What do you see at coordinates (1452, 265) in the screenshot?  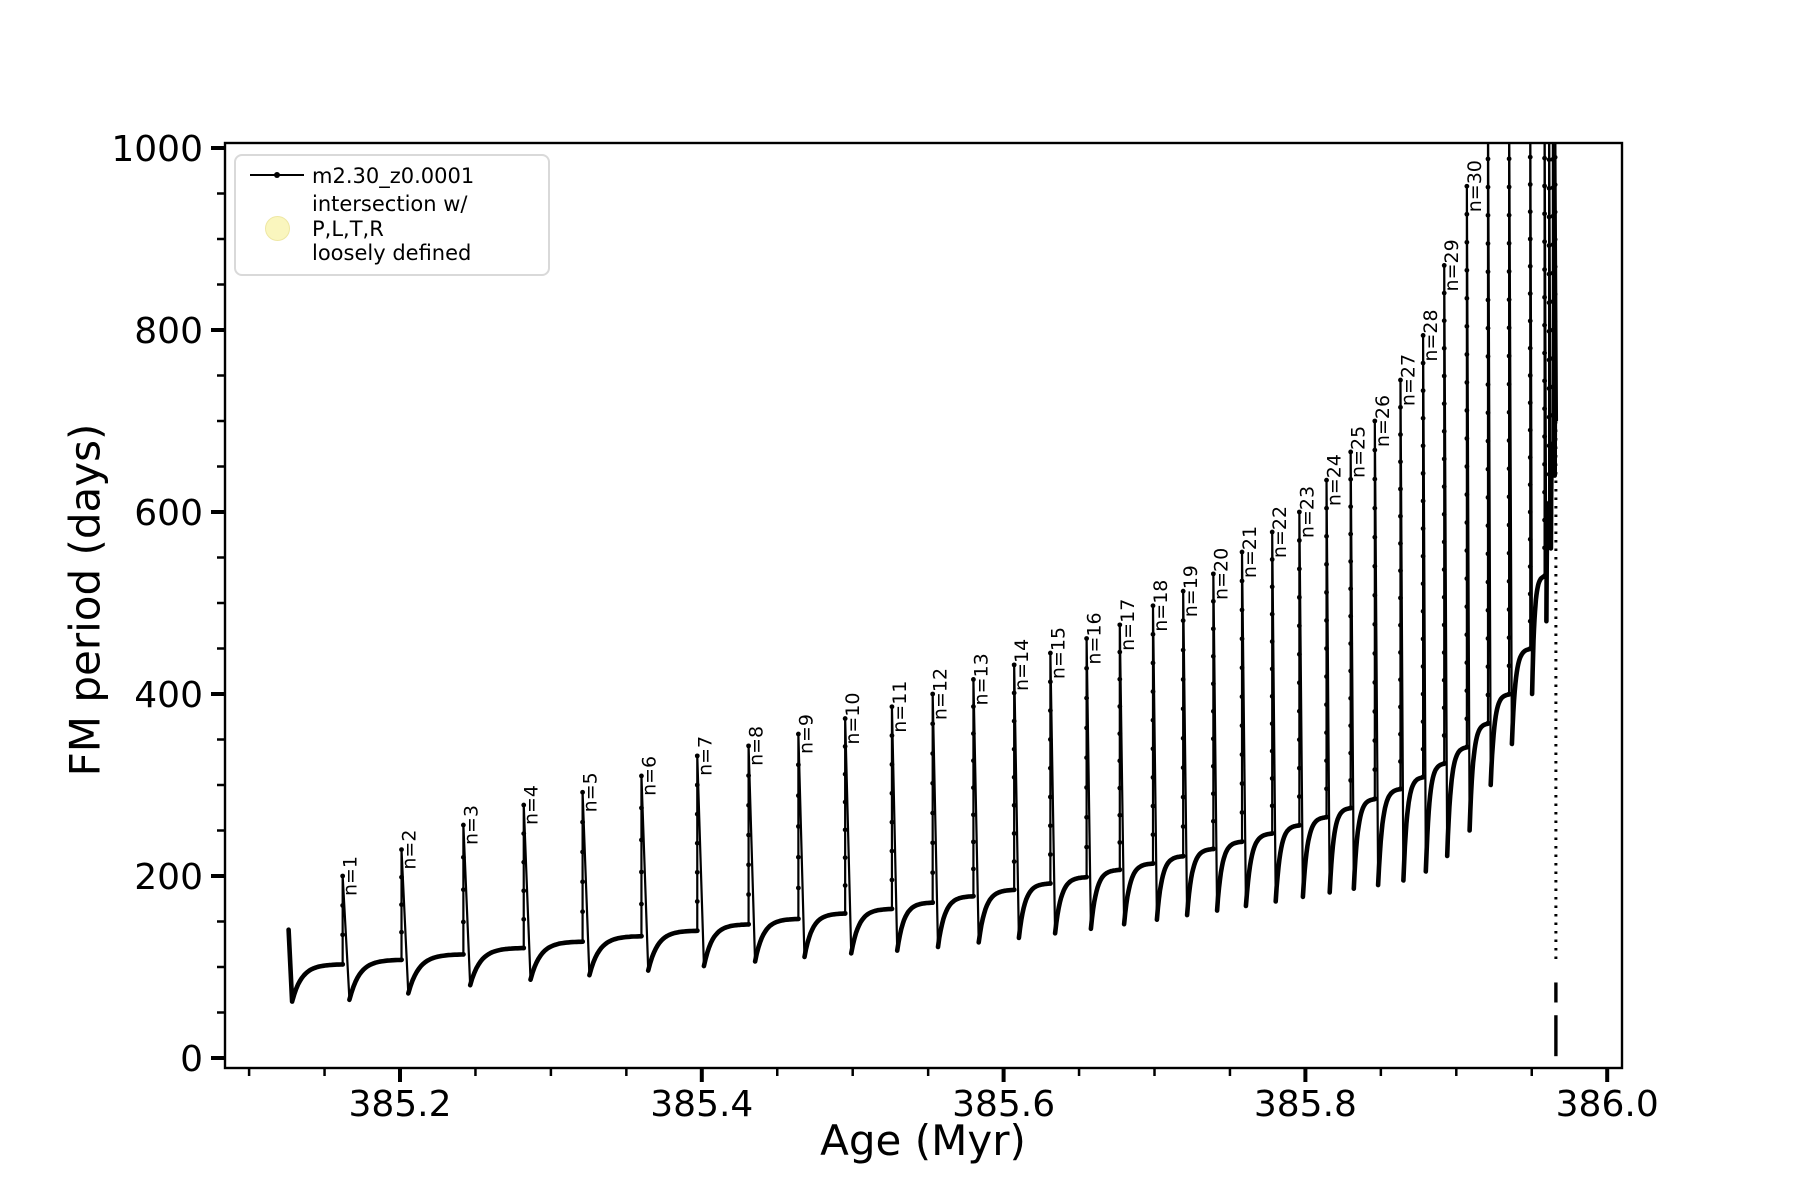 I see `spike-label: n=29` at bounding box center [1452, 265].